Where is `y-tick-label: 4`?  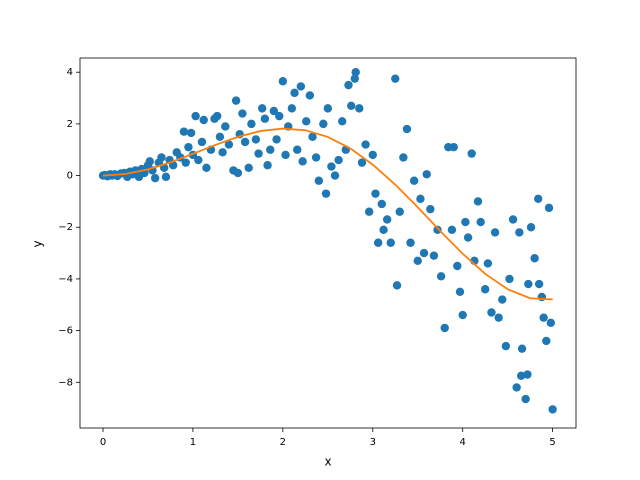
y-tick-label: 4 is located at coordinates (70, 72).